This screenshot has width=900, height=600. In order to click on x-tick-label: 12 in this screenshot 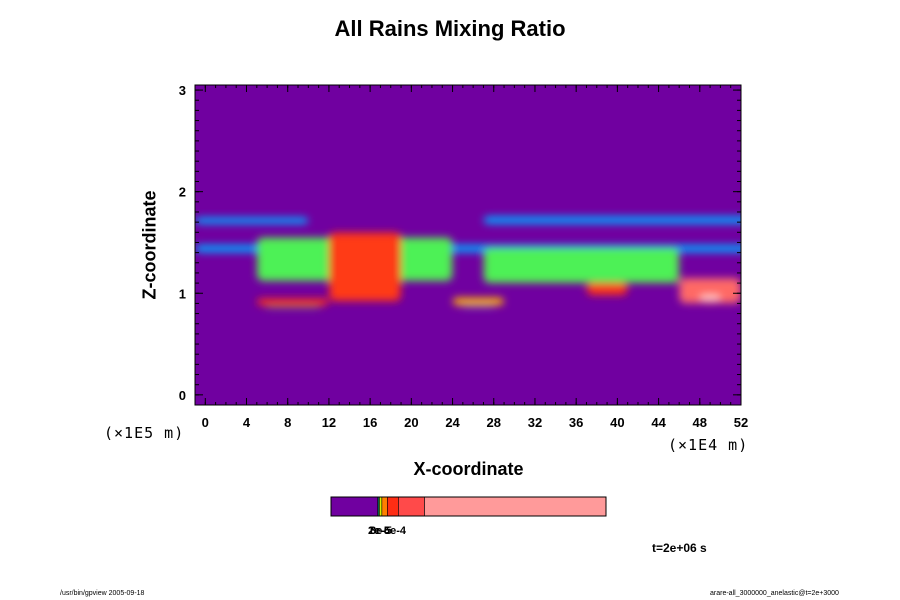, I will do `click(329, 422)`.